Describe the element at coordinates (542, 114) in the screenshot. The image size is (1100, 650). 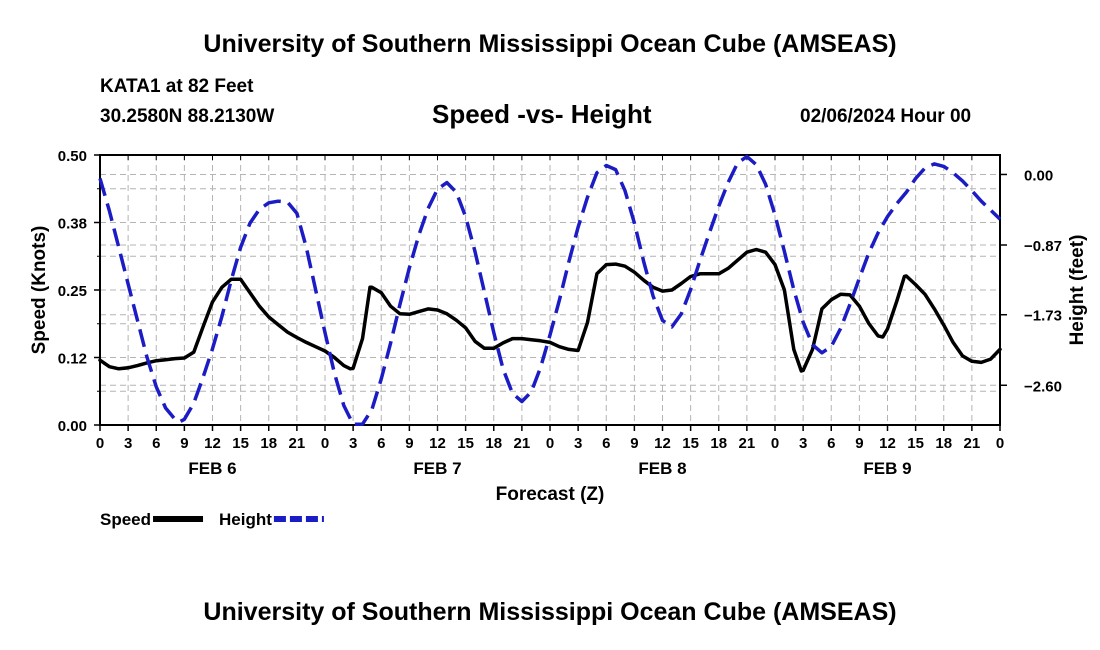
I see `chart-subtitle: Speed -vs- Height` at that location.